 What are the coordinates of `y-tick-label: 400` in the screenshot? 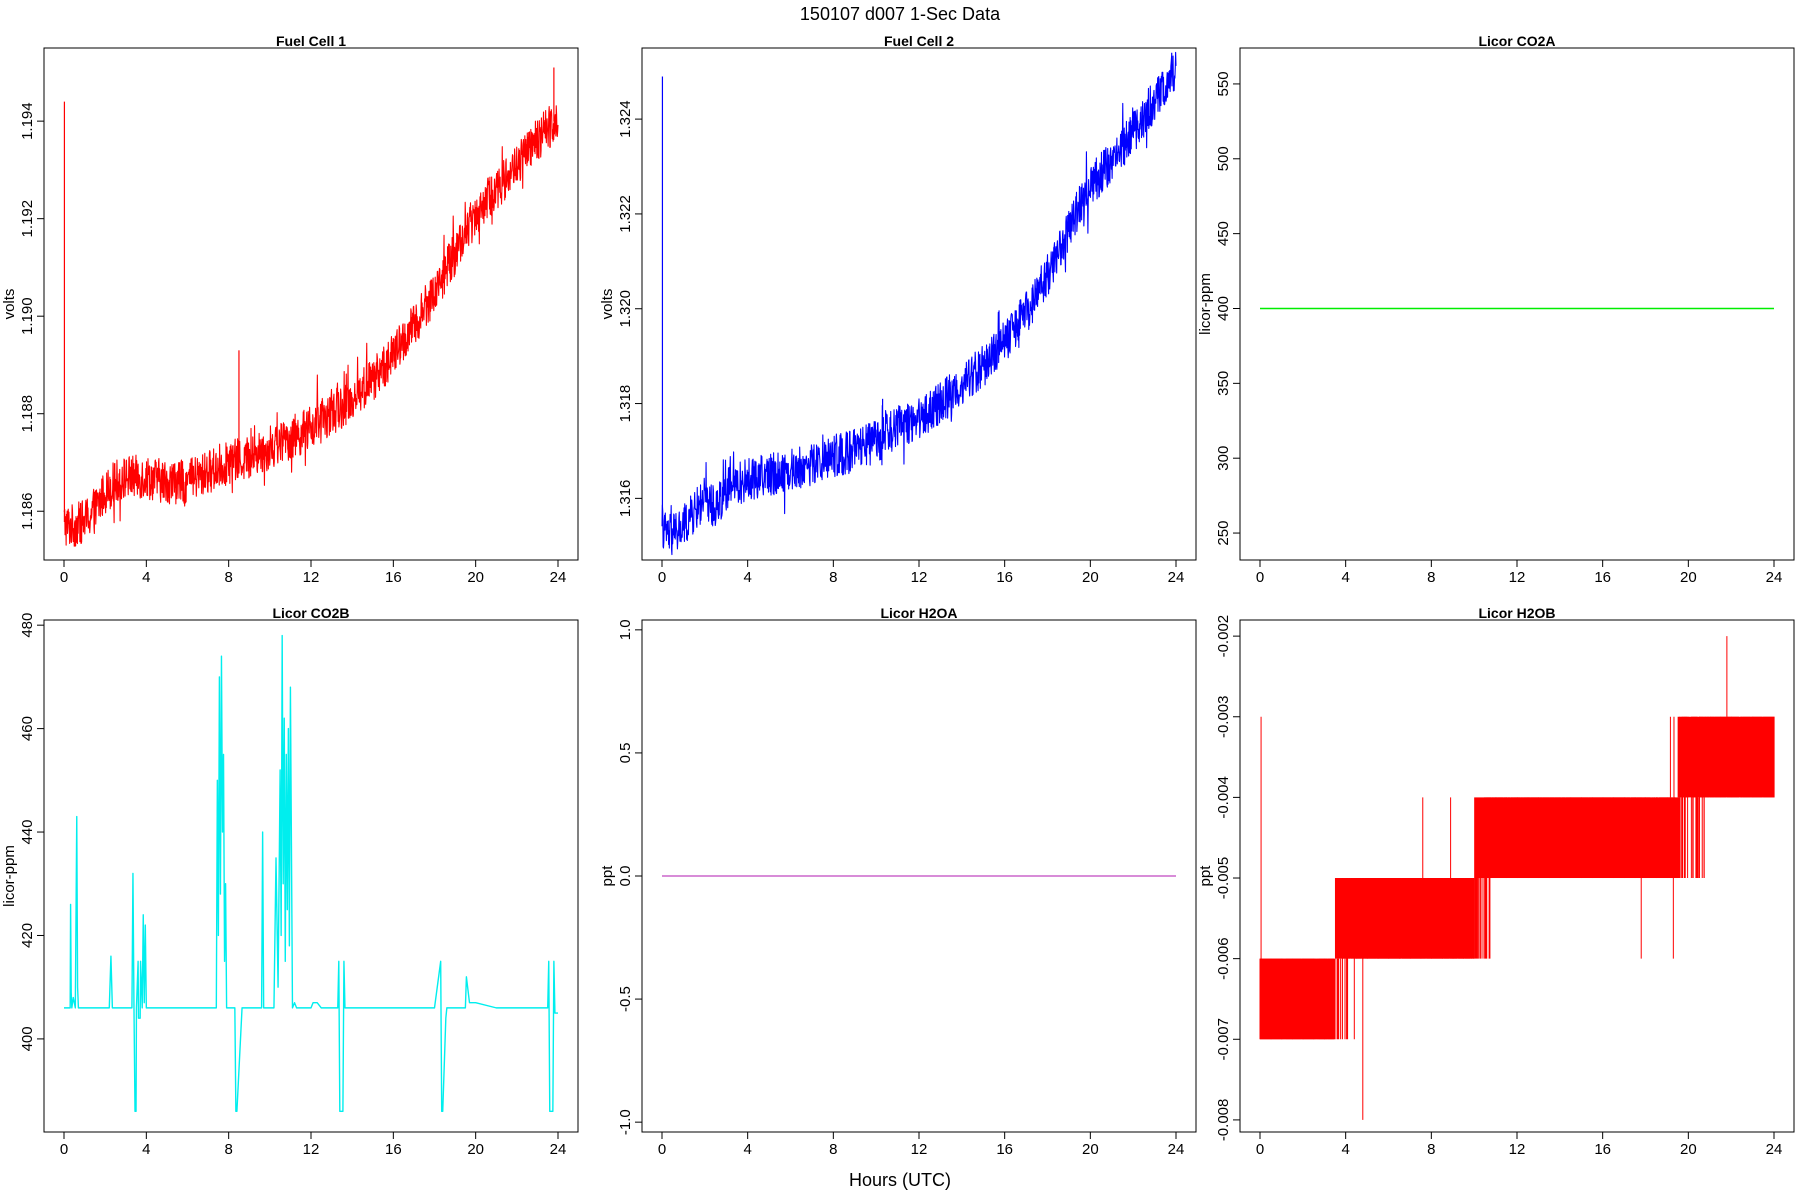 It's located at (1223, 308).